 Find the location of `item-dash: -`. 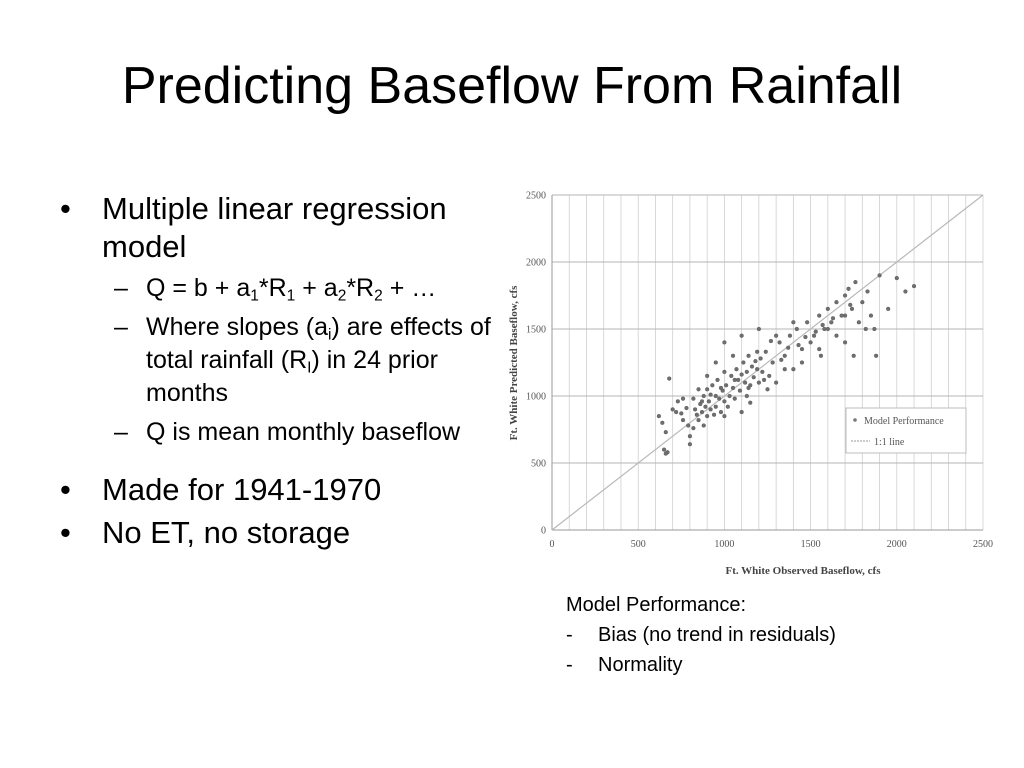

item-dash: - is located at coordinates (569, 635).